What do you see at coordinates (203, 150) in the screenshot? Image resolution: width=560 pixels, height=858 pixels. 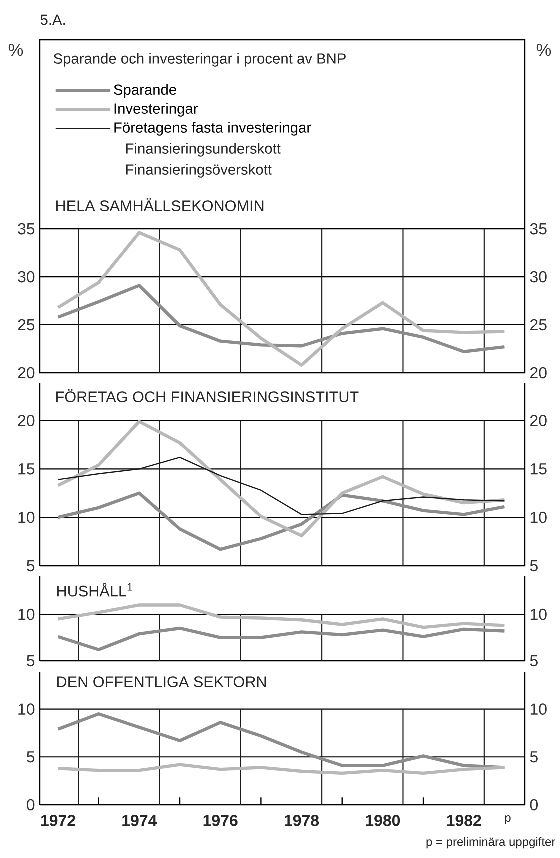 I see `annotation: Finansieringsunderskott` at bounding box center [203, 150].